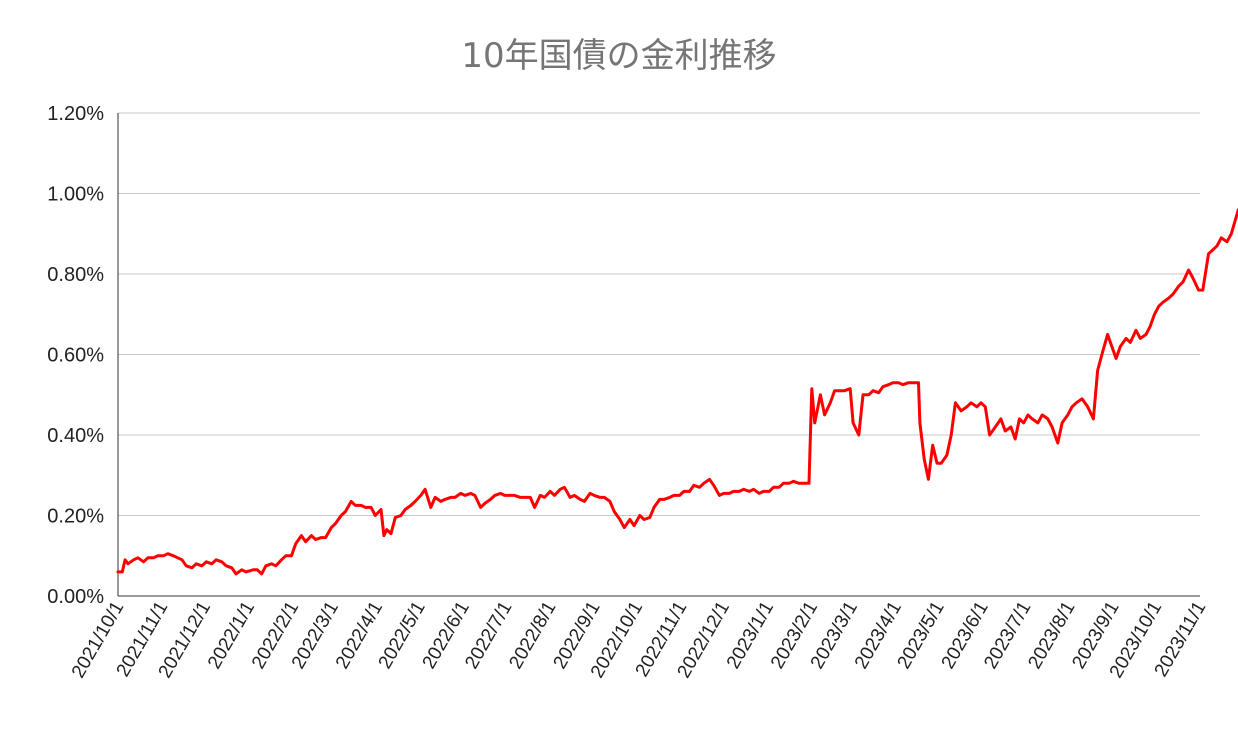 This screenshot has height=742, width=1238. Describe the element at coordinates (619, 56) in the screenshot. I see `chart-title: 10年国債の金利推移` at that location.